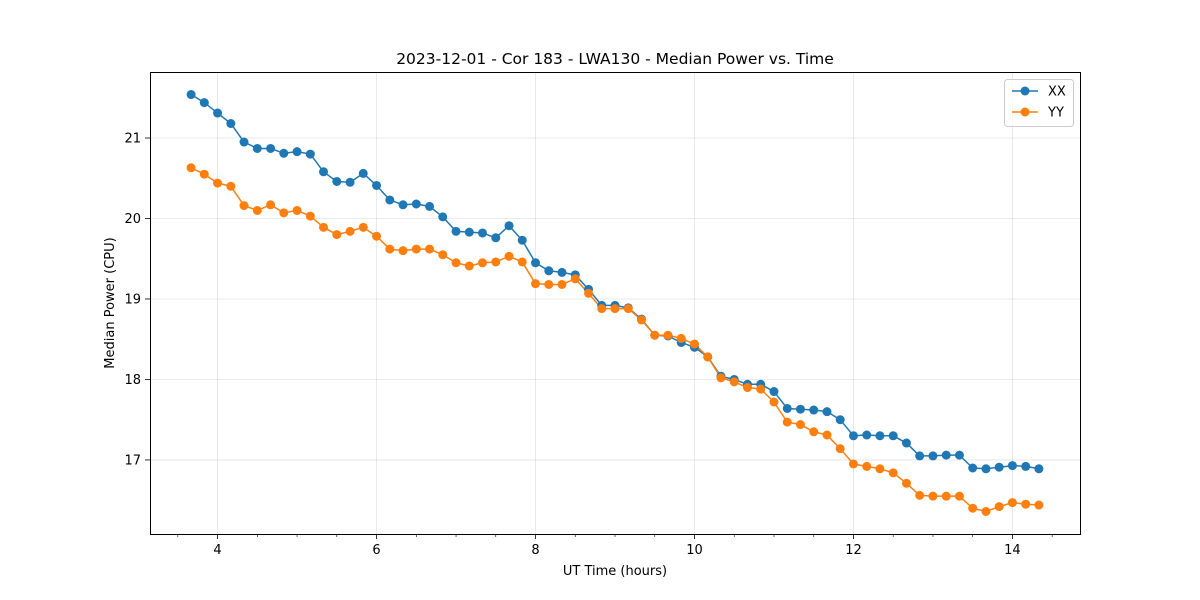  Describe the element at coordinates (376, 550) in the screenshot. I see `x-tick-label: 6` at that location.